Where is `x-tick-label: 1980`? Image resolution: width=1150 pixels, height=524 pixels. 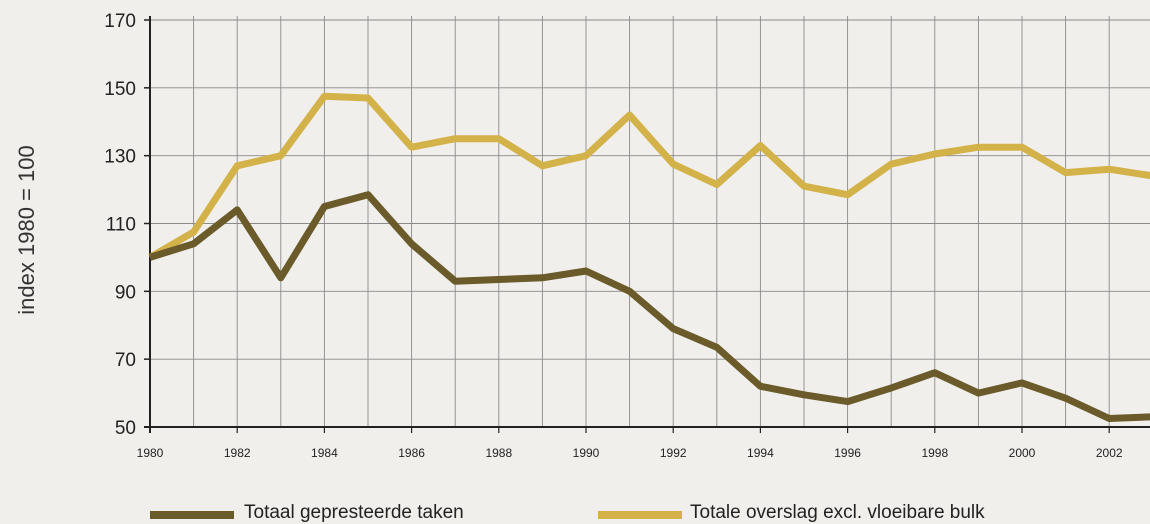 x-tick-label: 1980 is located at coordinates (150, 453).